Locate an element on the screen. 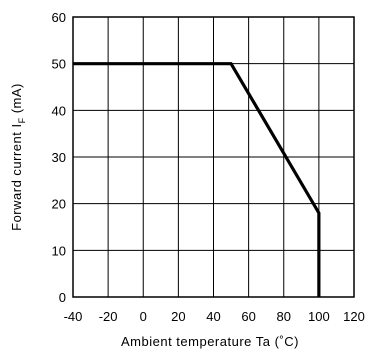  x-axis-label: Ambient temperature Ta (˚C) is located at coordinates (210, 341).